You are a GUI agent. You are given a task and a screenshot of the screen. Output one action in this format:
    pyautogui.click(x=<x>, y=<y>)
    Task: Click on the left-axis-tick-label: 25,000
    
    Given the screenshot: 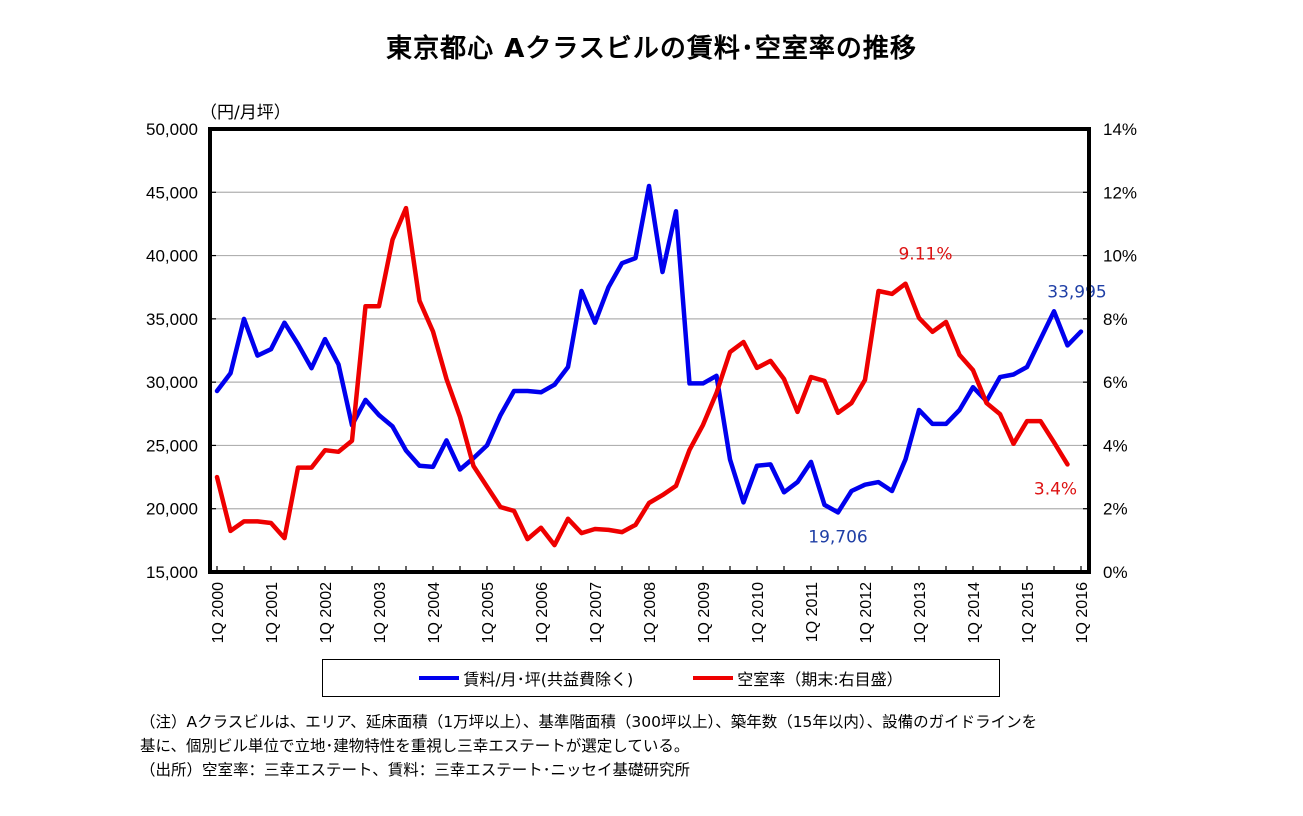 What is the action you would take?
    pyautogui.click(x=172, y=445)
    